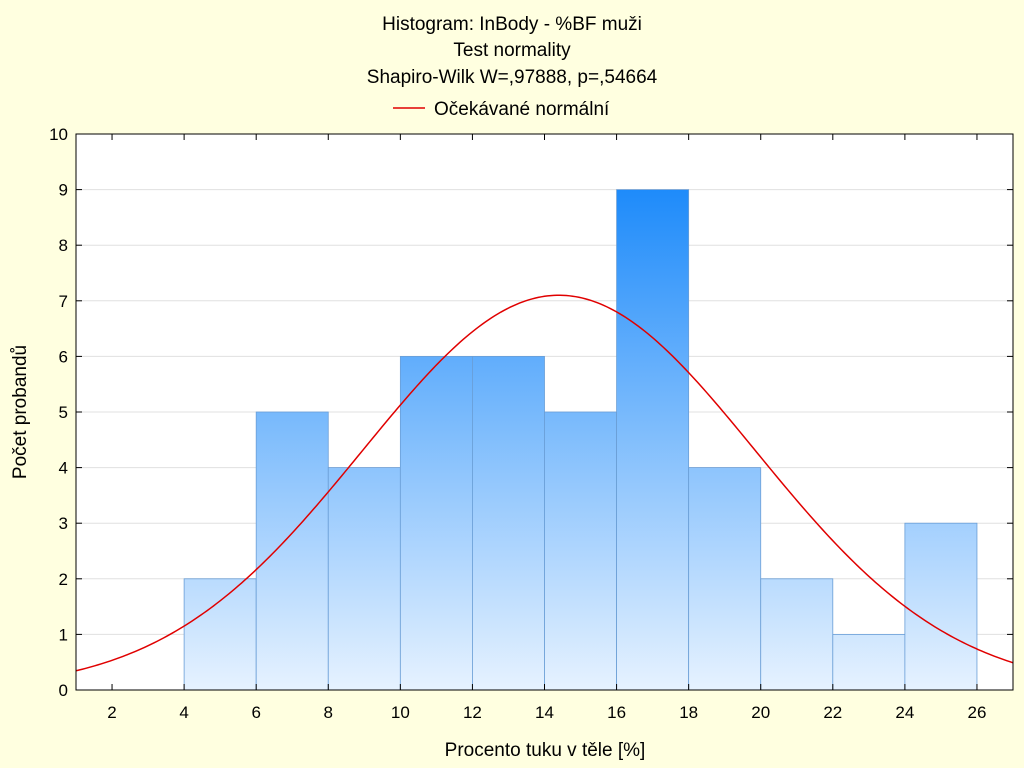 This screenshot has height=768, width=1024. Describe the element at coordinates (63, 412) in the screenshot. I see `y-tick-label: 5` at that location.